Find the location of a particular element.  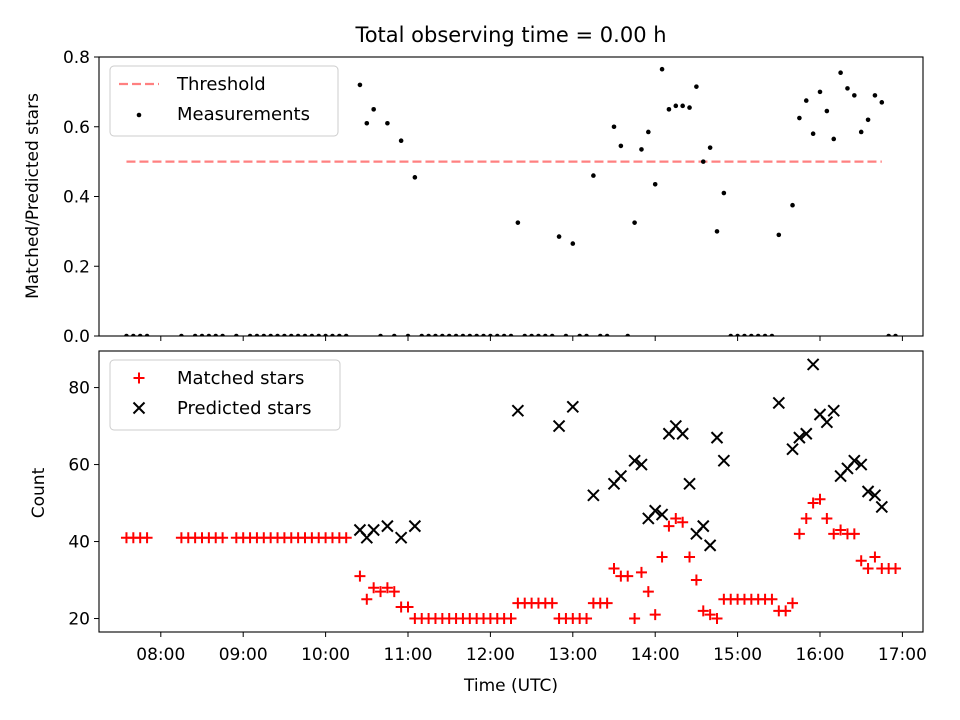

bottom-y-tick-label: 40 is located at coordinates (79, 543).